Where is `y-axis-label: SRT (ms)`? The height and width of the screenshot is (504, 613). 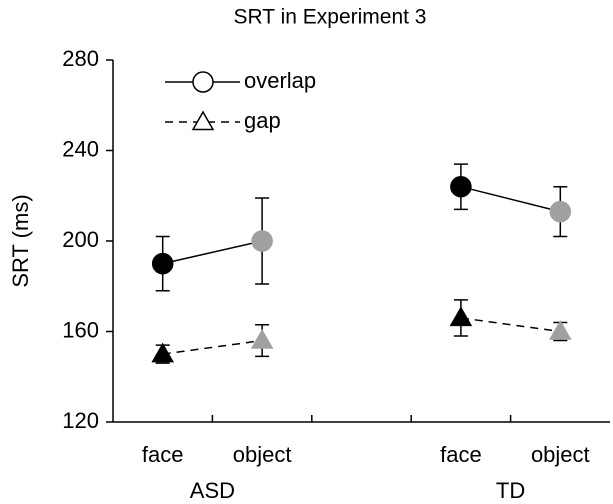
y-axis-label: SRT (ms) is located at coordinates (20, 240).